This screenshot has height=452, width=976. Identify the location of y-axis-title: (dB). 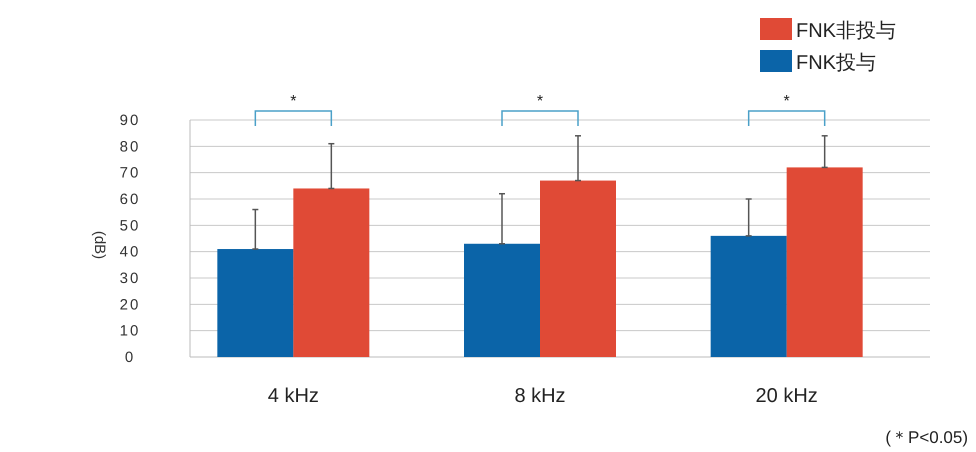
(99, 245).